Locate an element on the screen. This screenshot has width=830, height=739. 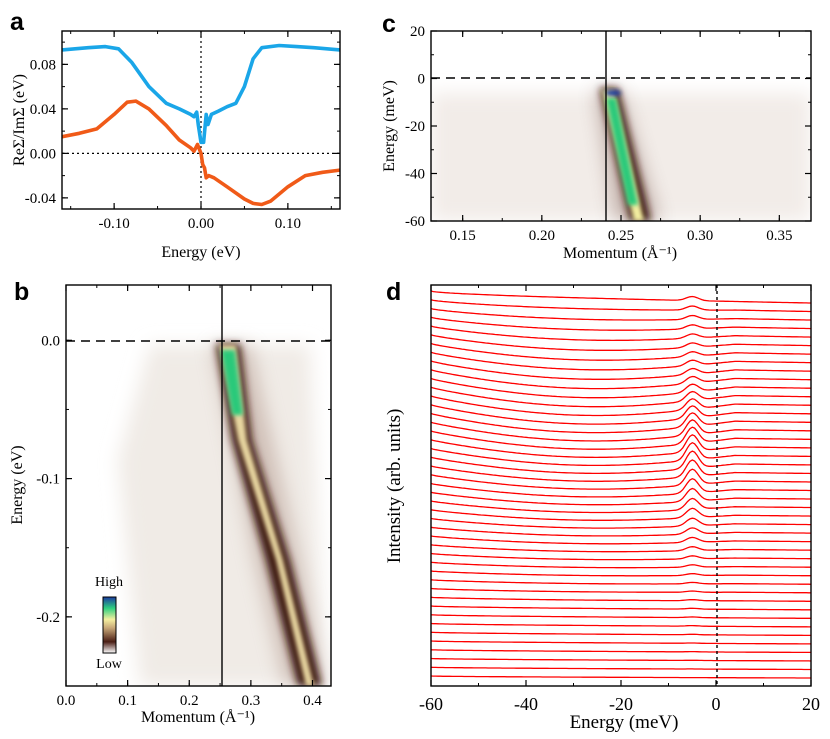
x-tick-label: 0.2 is located at coordinates (189, 701).